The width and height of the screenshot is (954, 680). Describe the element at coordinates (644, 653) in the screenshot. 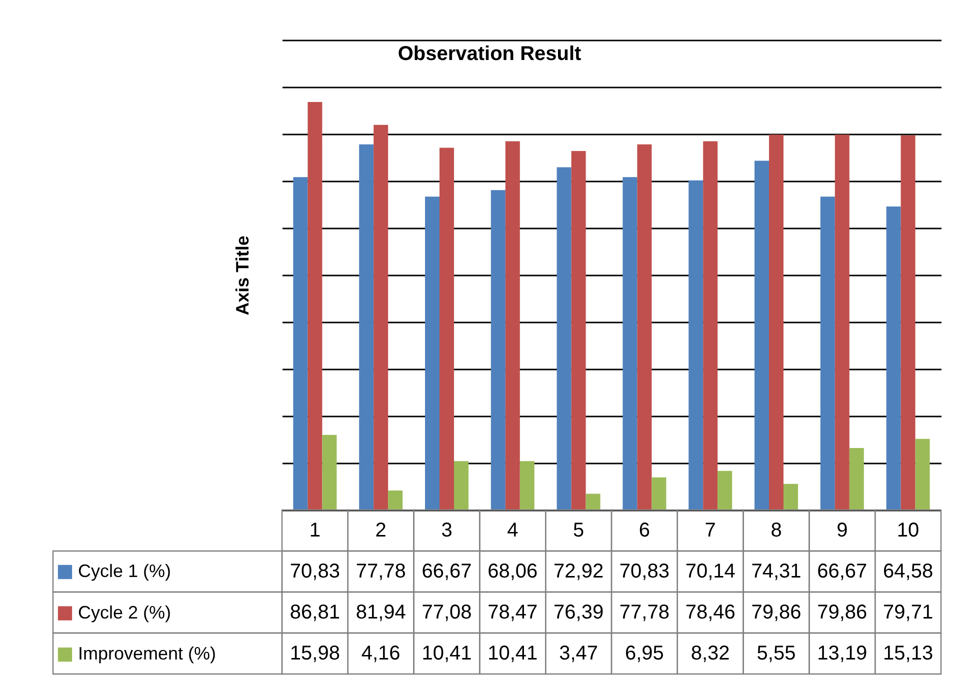

I see `data-label: 6,95` at that location.